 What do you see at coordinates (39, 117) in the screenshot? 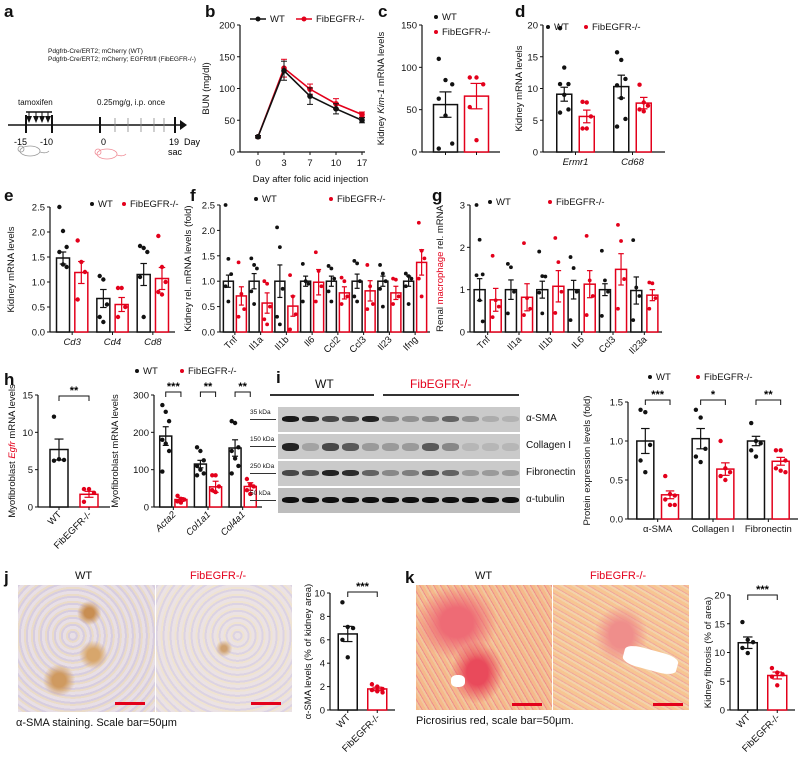
I see `tamoxifen-arrows-icon` at bounding box center [39, 117].